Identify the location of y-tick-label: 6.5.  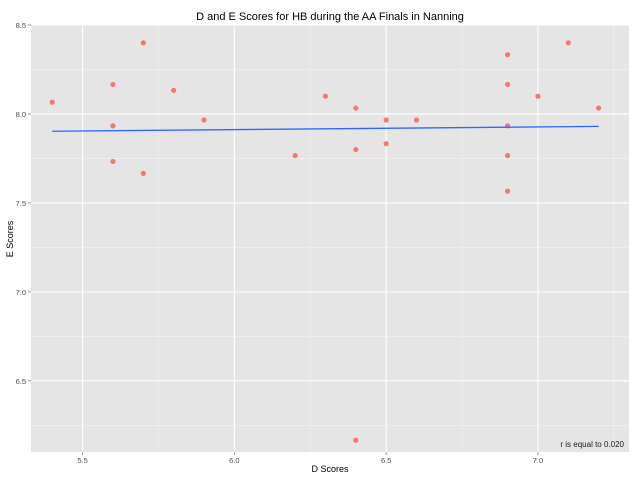
(21, 381).